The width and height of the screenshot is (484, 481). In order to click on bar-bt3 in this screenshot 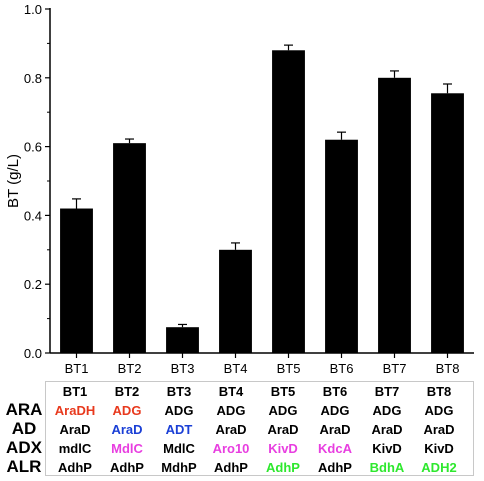, I will do `click(182, 340)`.